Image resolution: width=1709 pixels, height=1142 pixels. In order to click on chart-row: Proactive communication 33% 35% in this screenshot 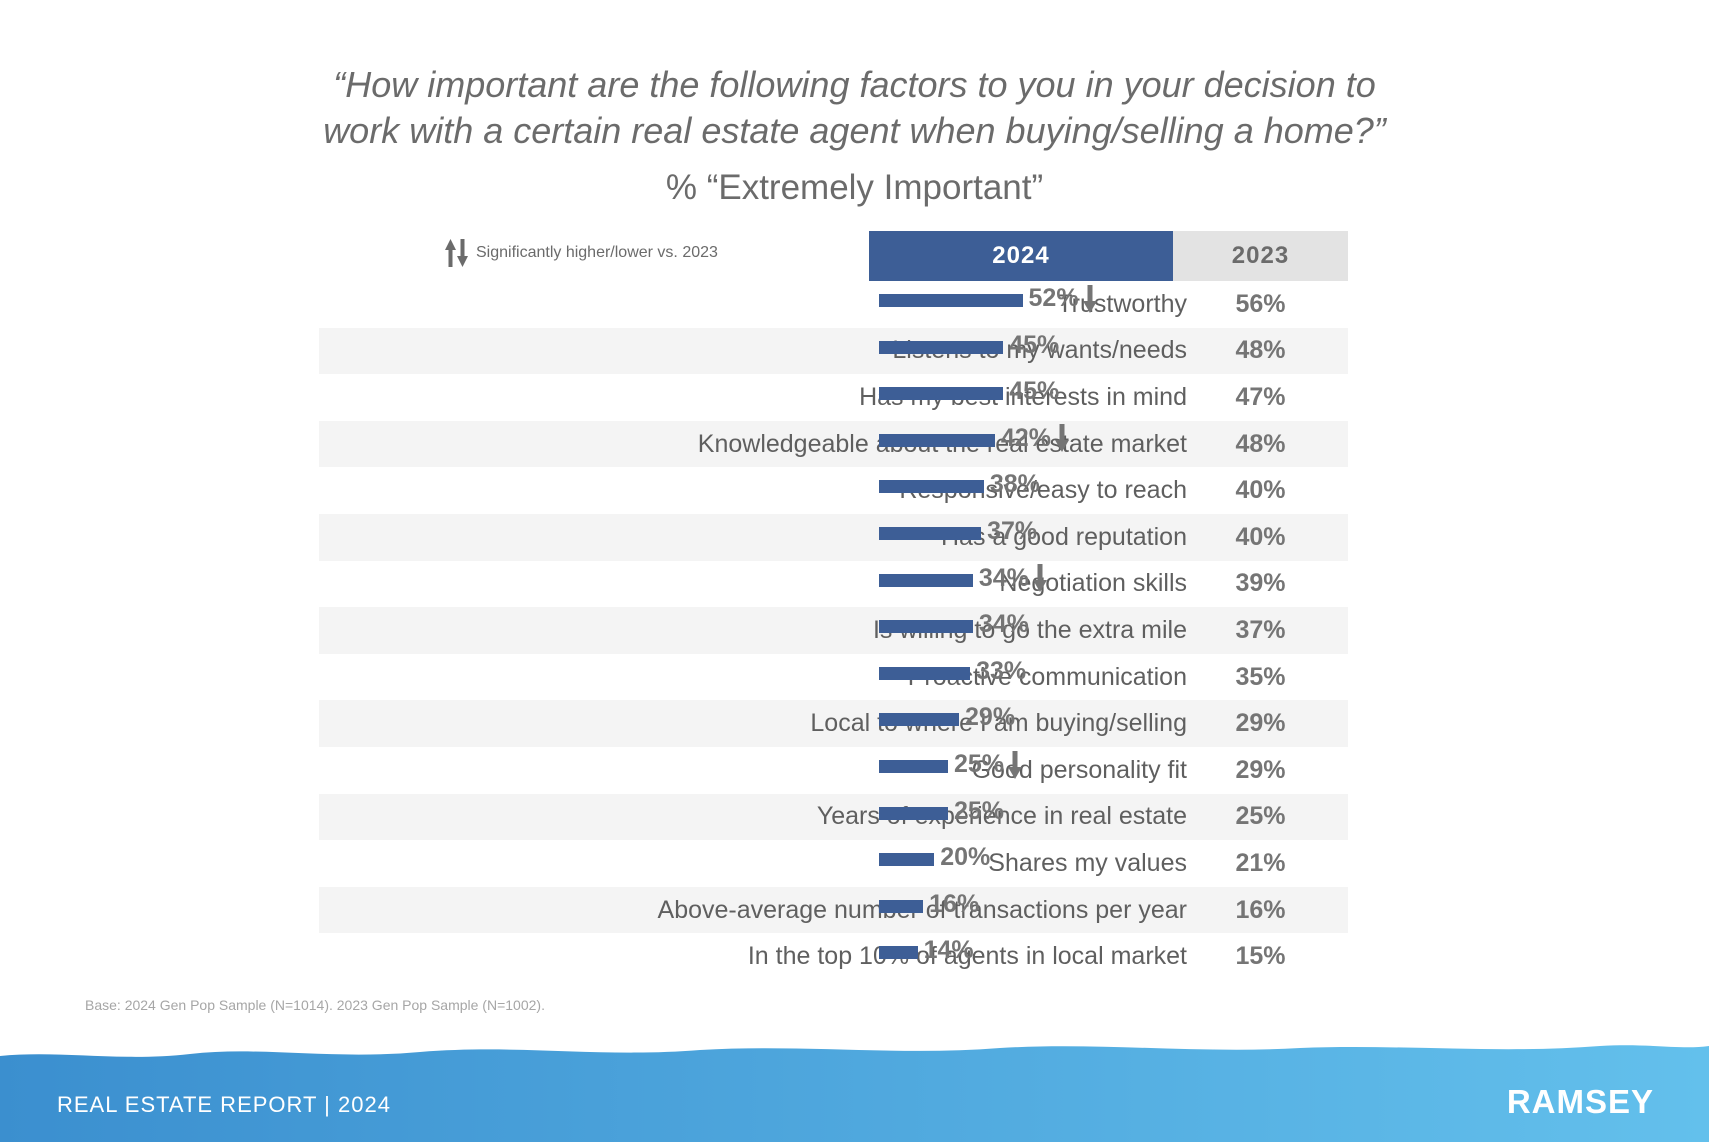, I will do `click(833, 677)`.